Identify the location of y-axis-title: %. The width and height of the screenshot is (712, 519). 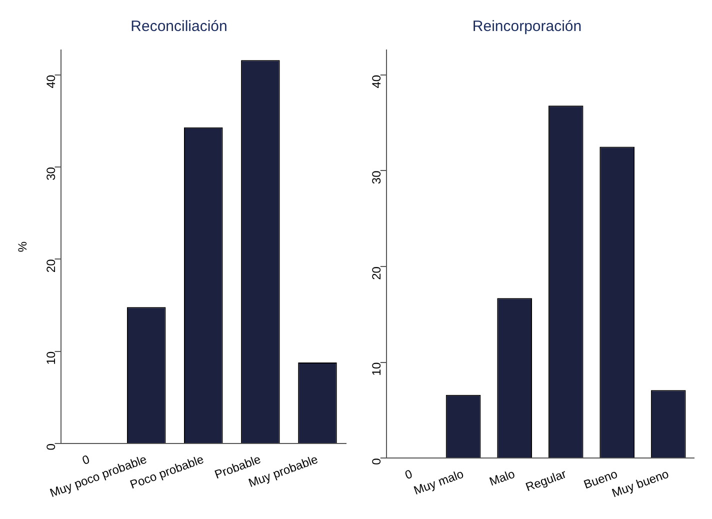
(23, 246).